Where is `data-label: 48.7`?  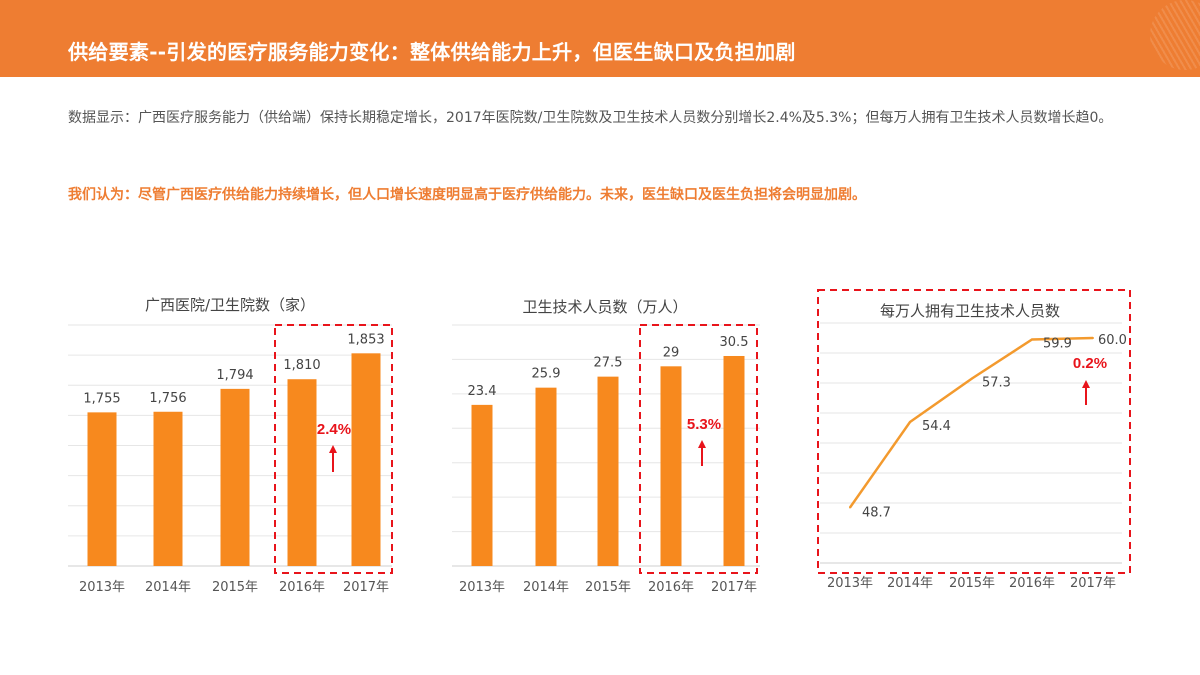
data-label: 48.7 is located at coordinates (876, 513).